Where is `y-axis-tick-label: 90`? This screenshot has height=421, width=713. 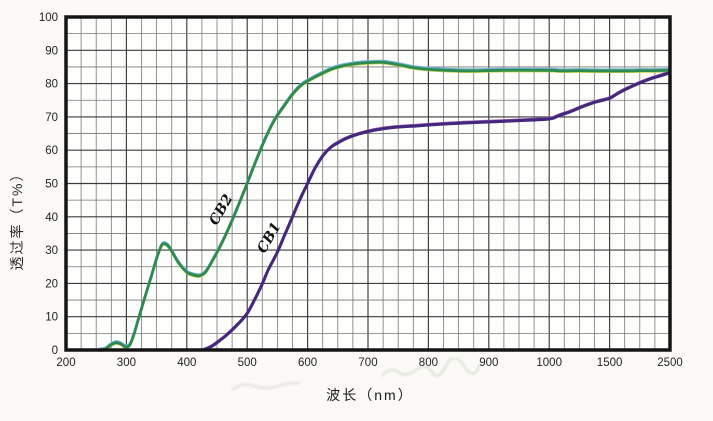
y-axis-tick-label: 90 is located at coordinates (51, 51).